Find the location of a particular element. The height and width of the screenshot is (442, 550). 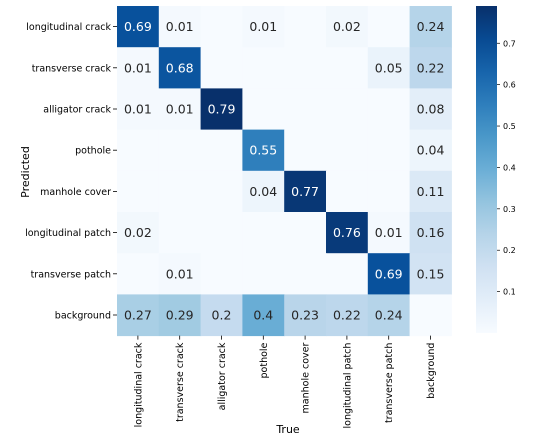

colorbar-tick-label: 0.3 is located at coordinates (509, 209).